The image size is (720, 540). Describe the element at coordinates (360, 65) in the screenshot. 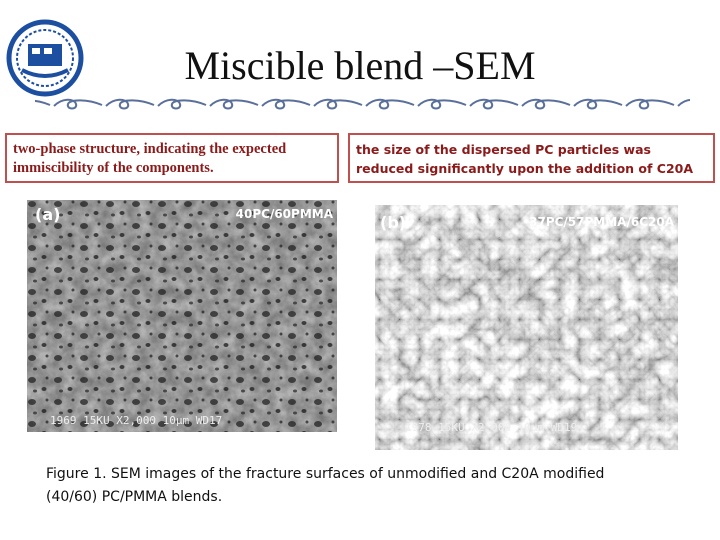

I see `slide-title: Miscible blend –SEM` at that location.